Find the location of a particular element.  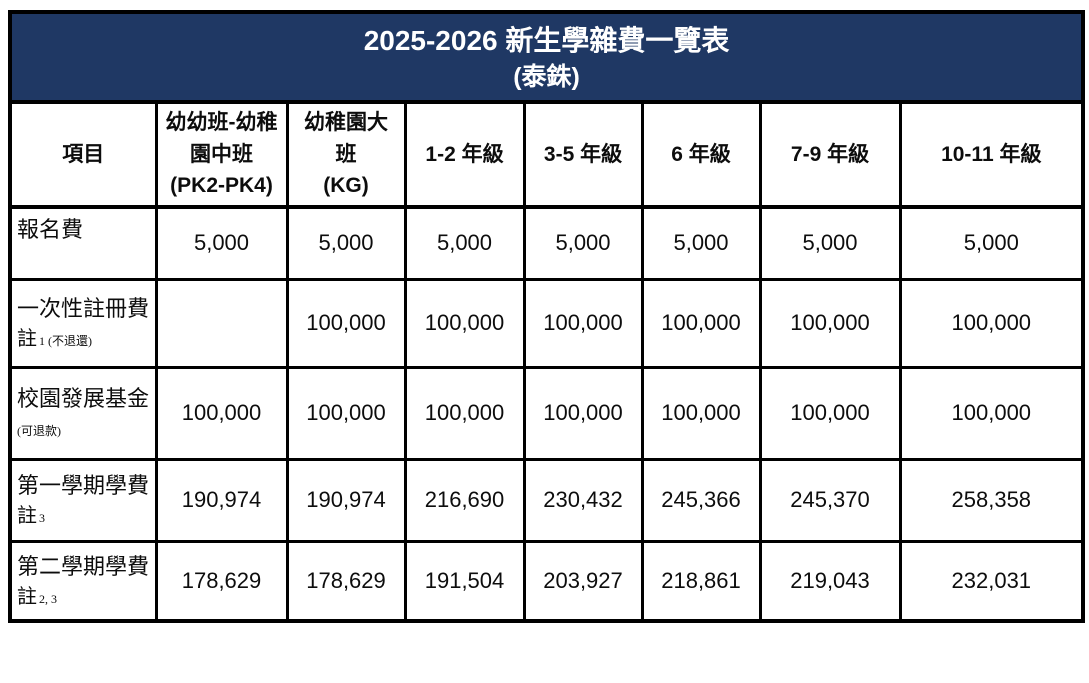

row-label-cell: 校園發展基金 (可退款) is located at coordinates (83, 413).